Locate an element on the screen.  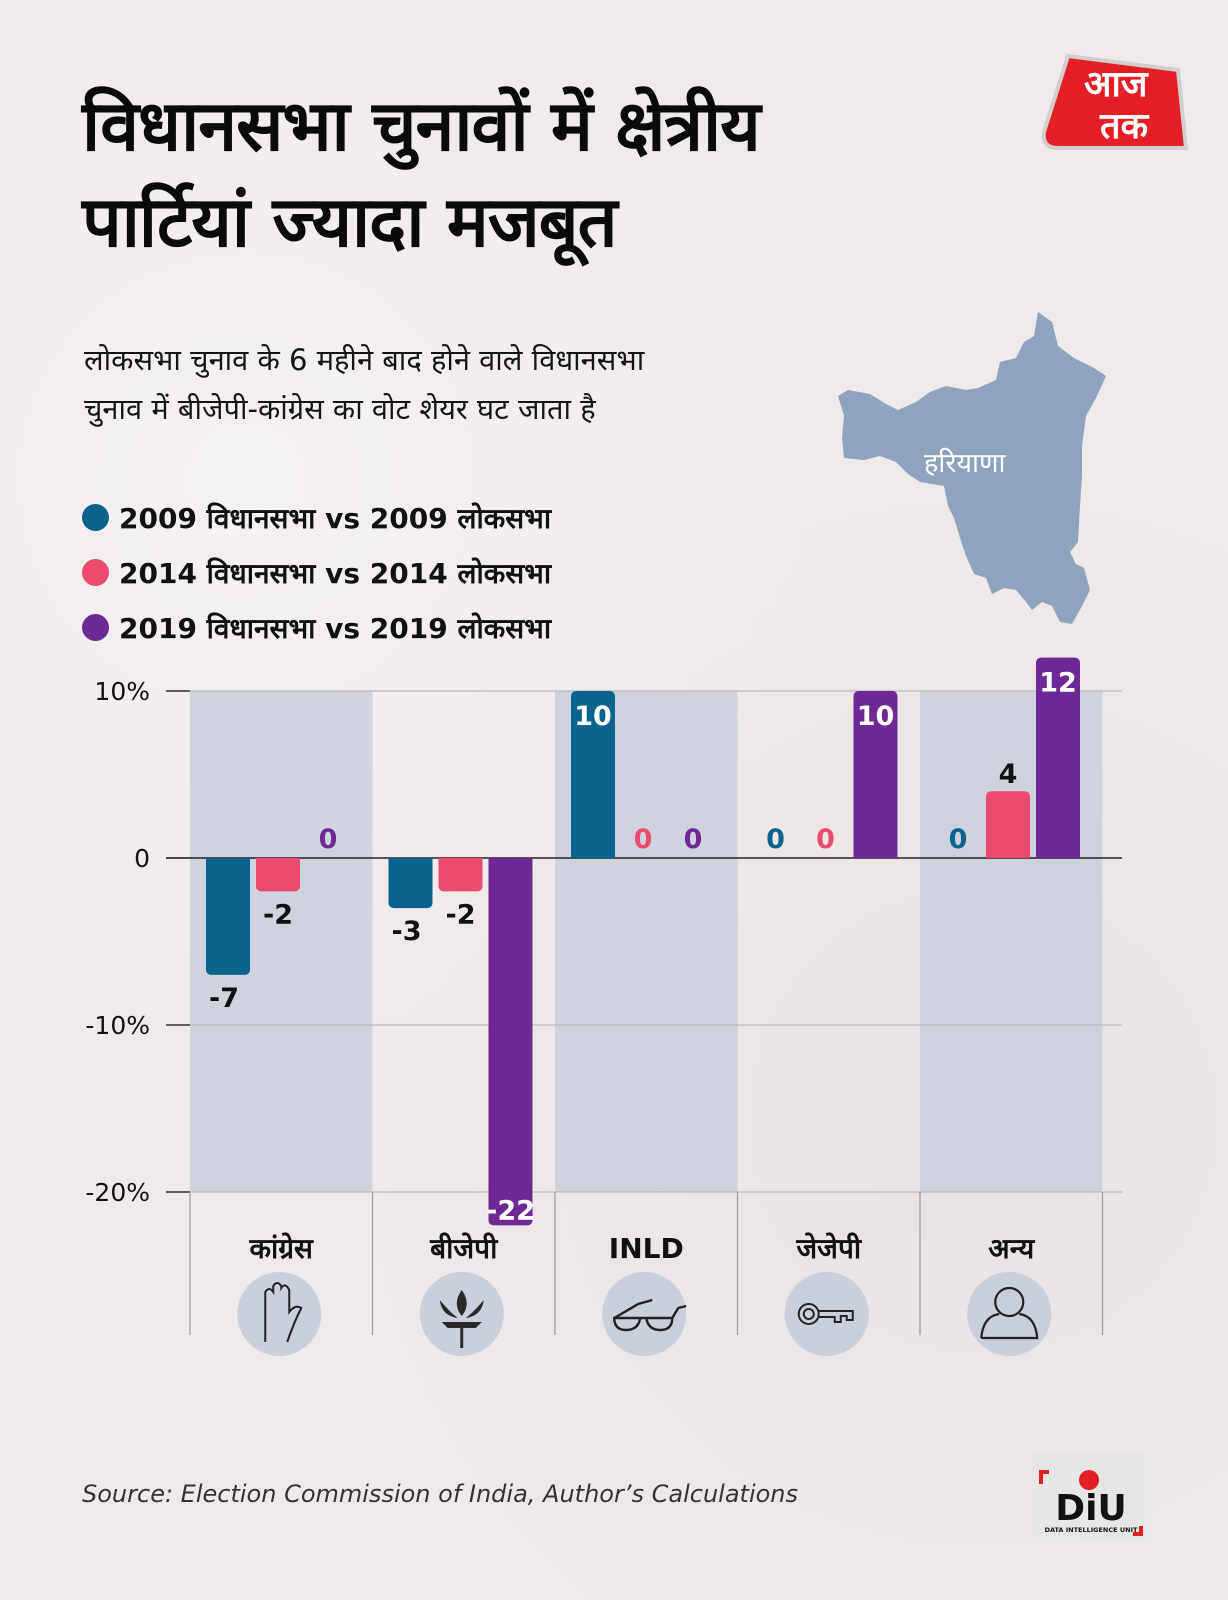
key-icon is located at coordinates (808, 1314).